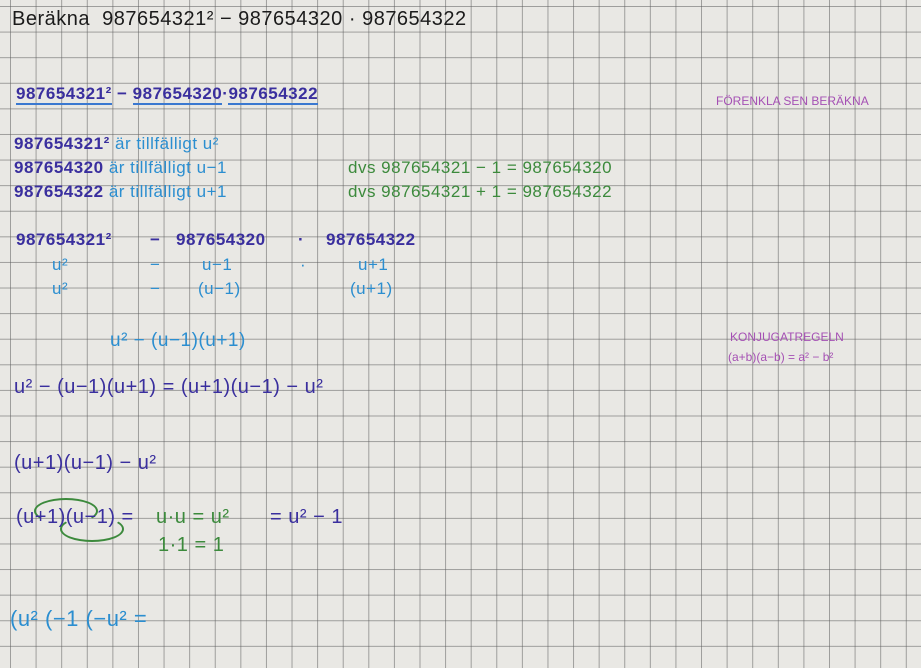  What do you see at coordinates (85, 463) in the screenshot?
I see `step-3: (u+1)(u−1) − u²` at bounding box center [85, 463].